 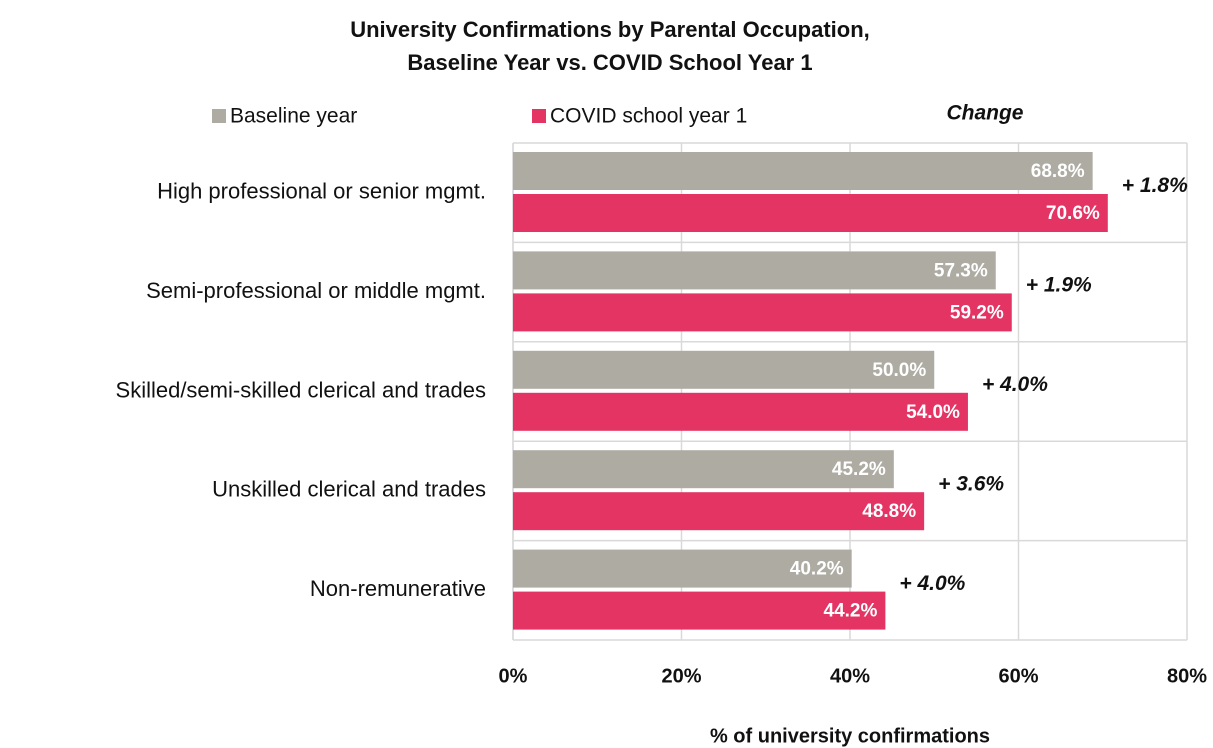 I want to click on change-label: + 1.9%, so click(x=1059, y=285).